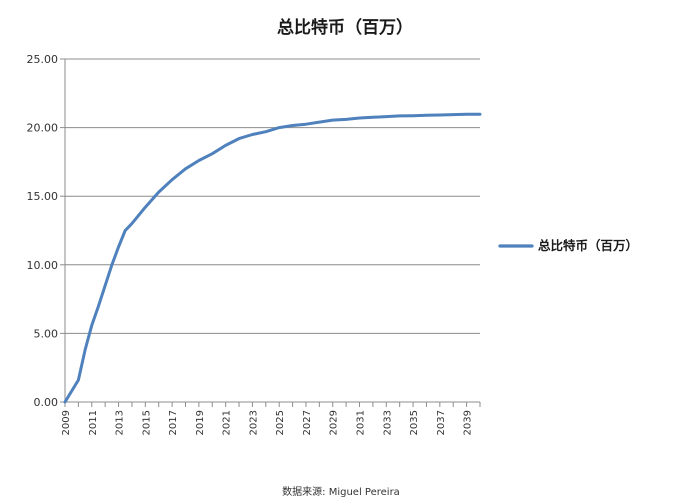 Image resolution: width=682 pixels, height=503 pixels. What do you see at coordinates (334, 422) in the screenshot?
I see `x-tick-label: 2029` at bounding box center [334, 422].